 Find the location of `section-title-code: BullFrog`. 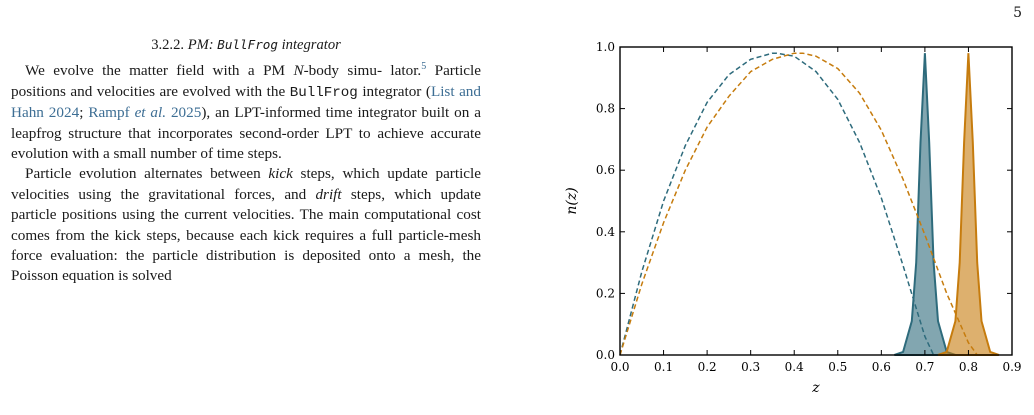

section-title-code: BullFrog is located at coordinates (247, 44).